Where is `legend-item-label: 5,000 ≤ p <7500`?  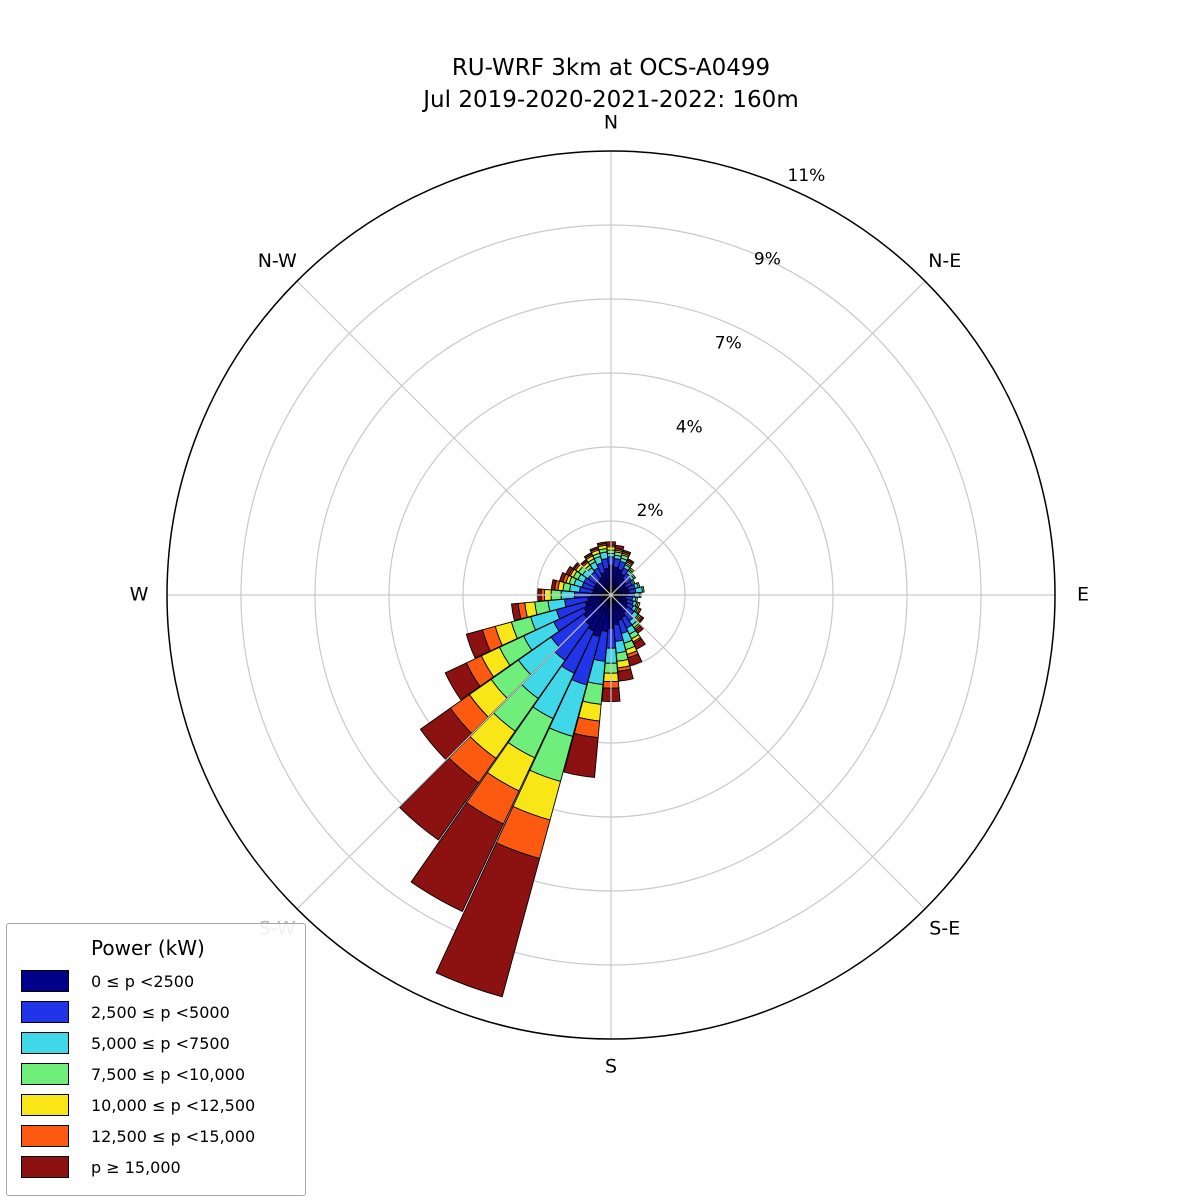
legend-item-label: 5,000 ≤ p <7500 is located at coordinates (160, 1043).